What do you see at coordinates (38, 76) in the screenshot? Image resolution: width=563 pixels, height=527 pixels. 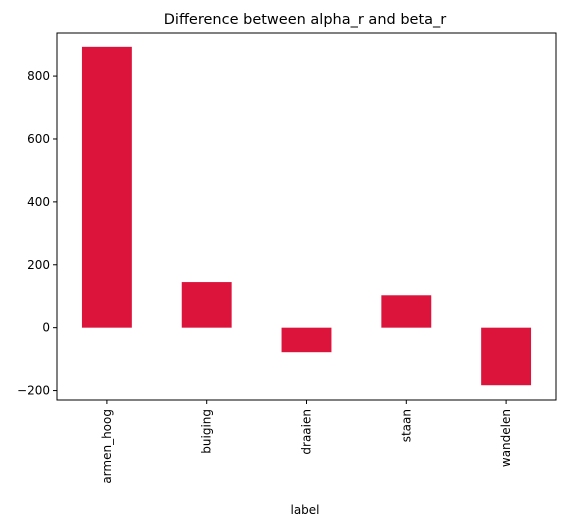 I see `y-tick-label: 800` at bounding box center [38, 76].